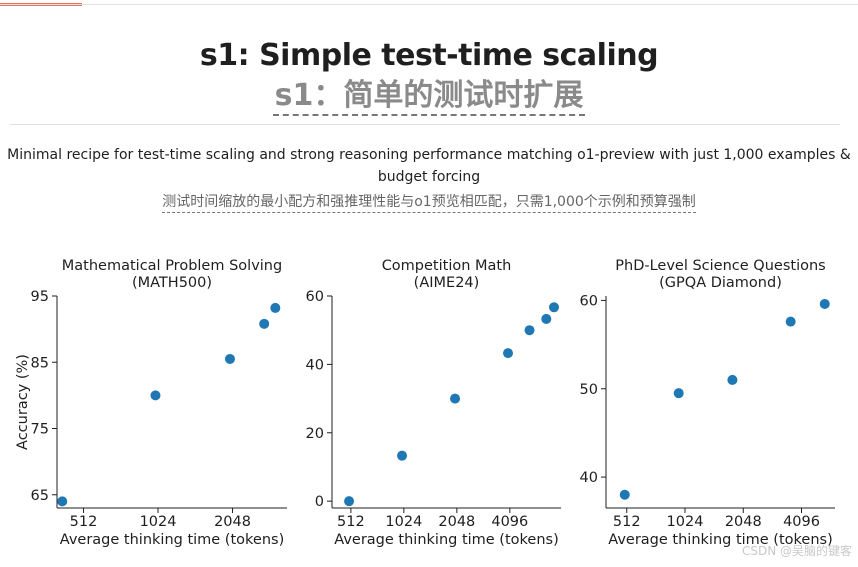 This screenshot has width=858, height=567. What do you see at coordinates (796, 551) in the screenshot?
I see `watermark: CSDN @吴脑的键客` at bounding box center [796, 551].